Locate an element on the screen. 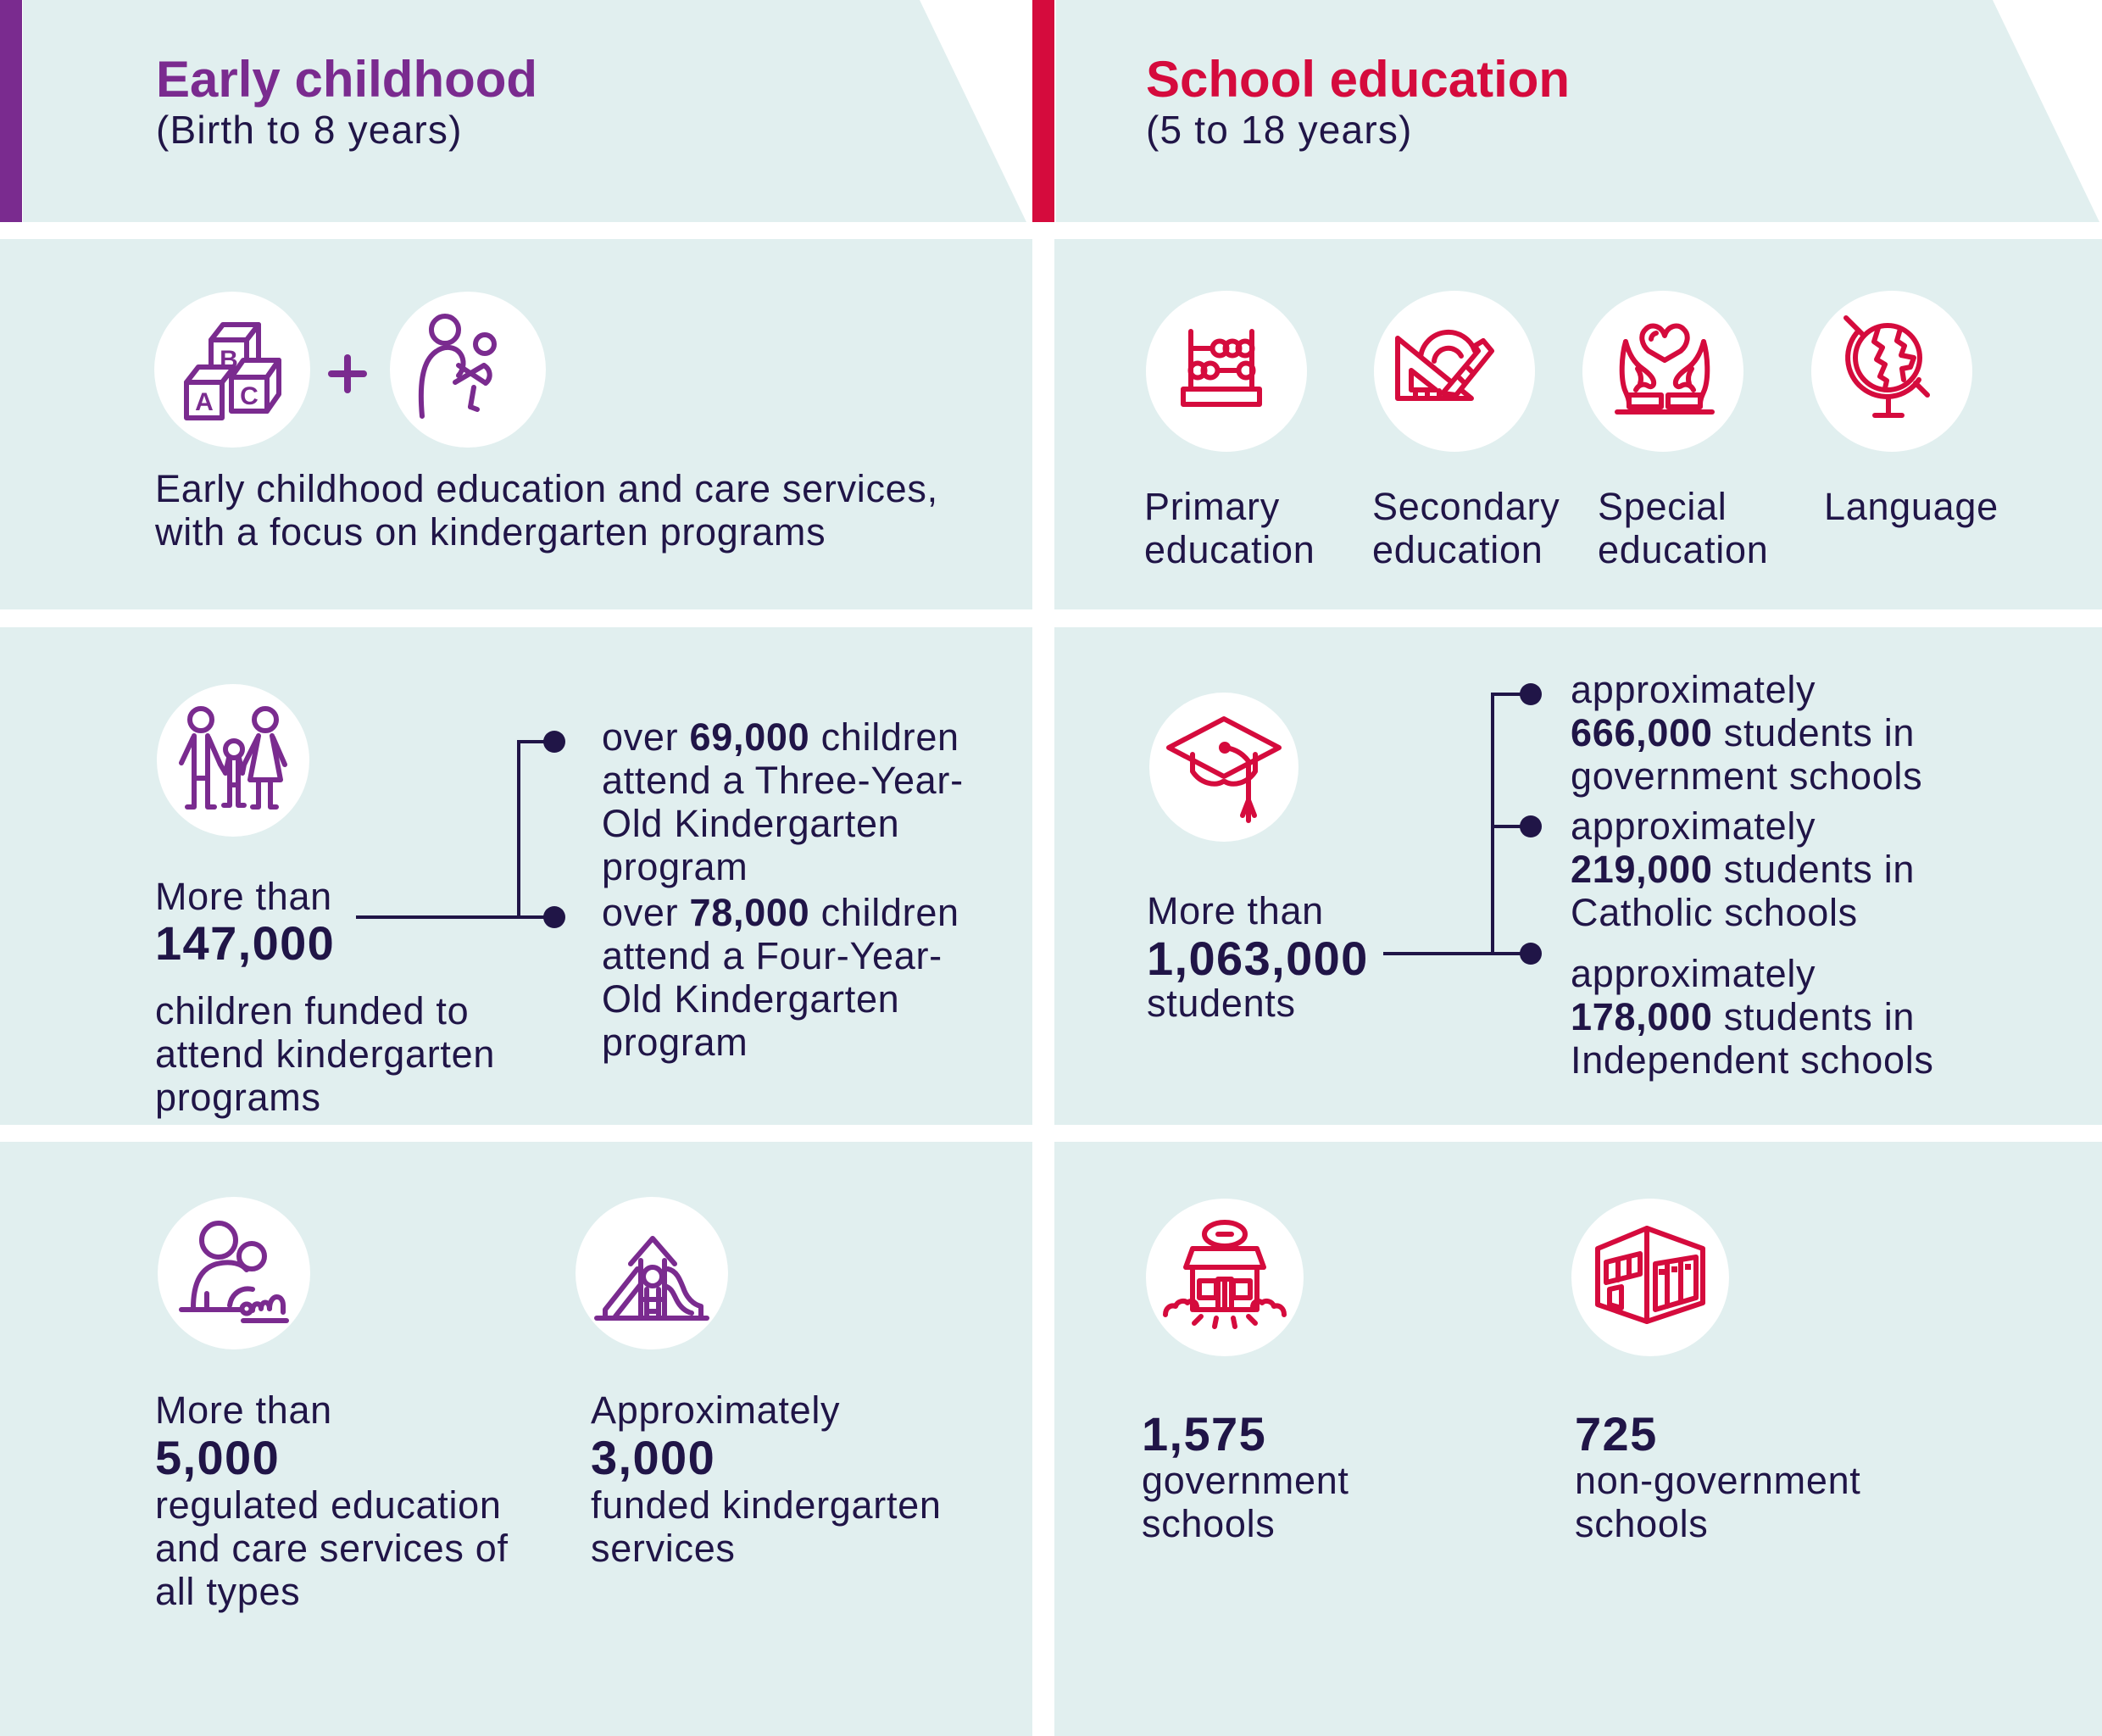 This screenshot has height=1736, width=2102. svg-text: A is located at coordinates (204, 402).